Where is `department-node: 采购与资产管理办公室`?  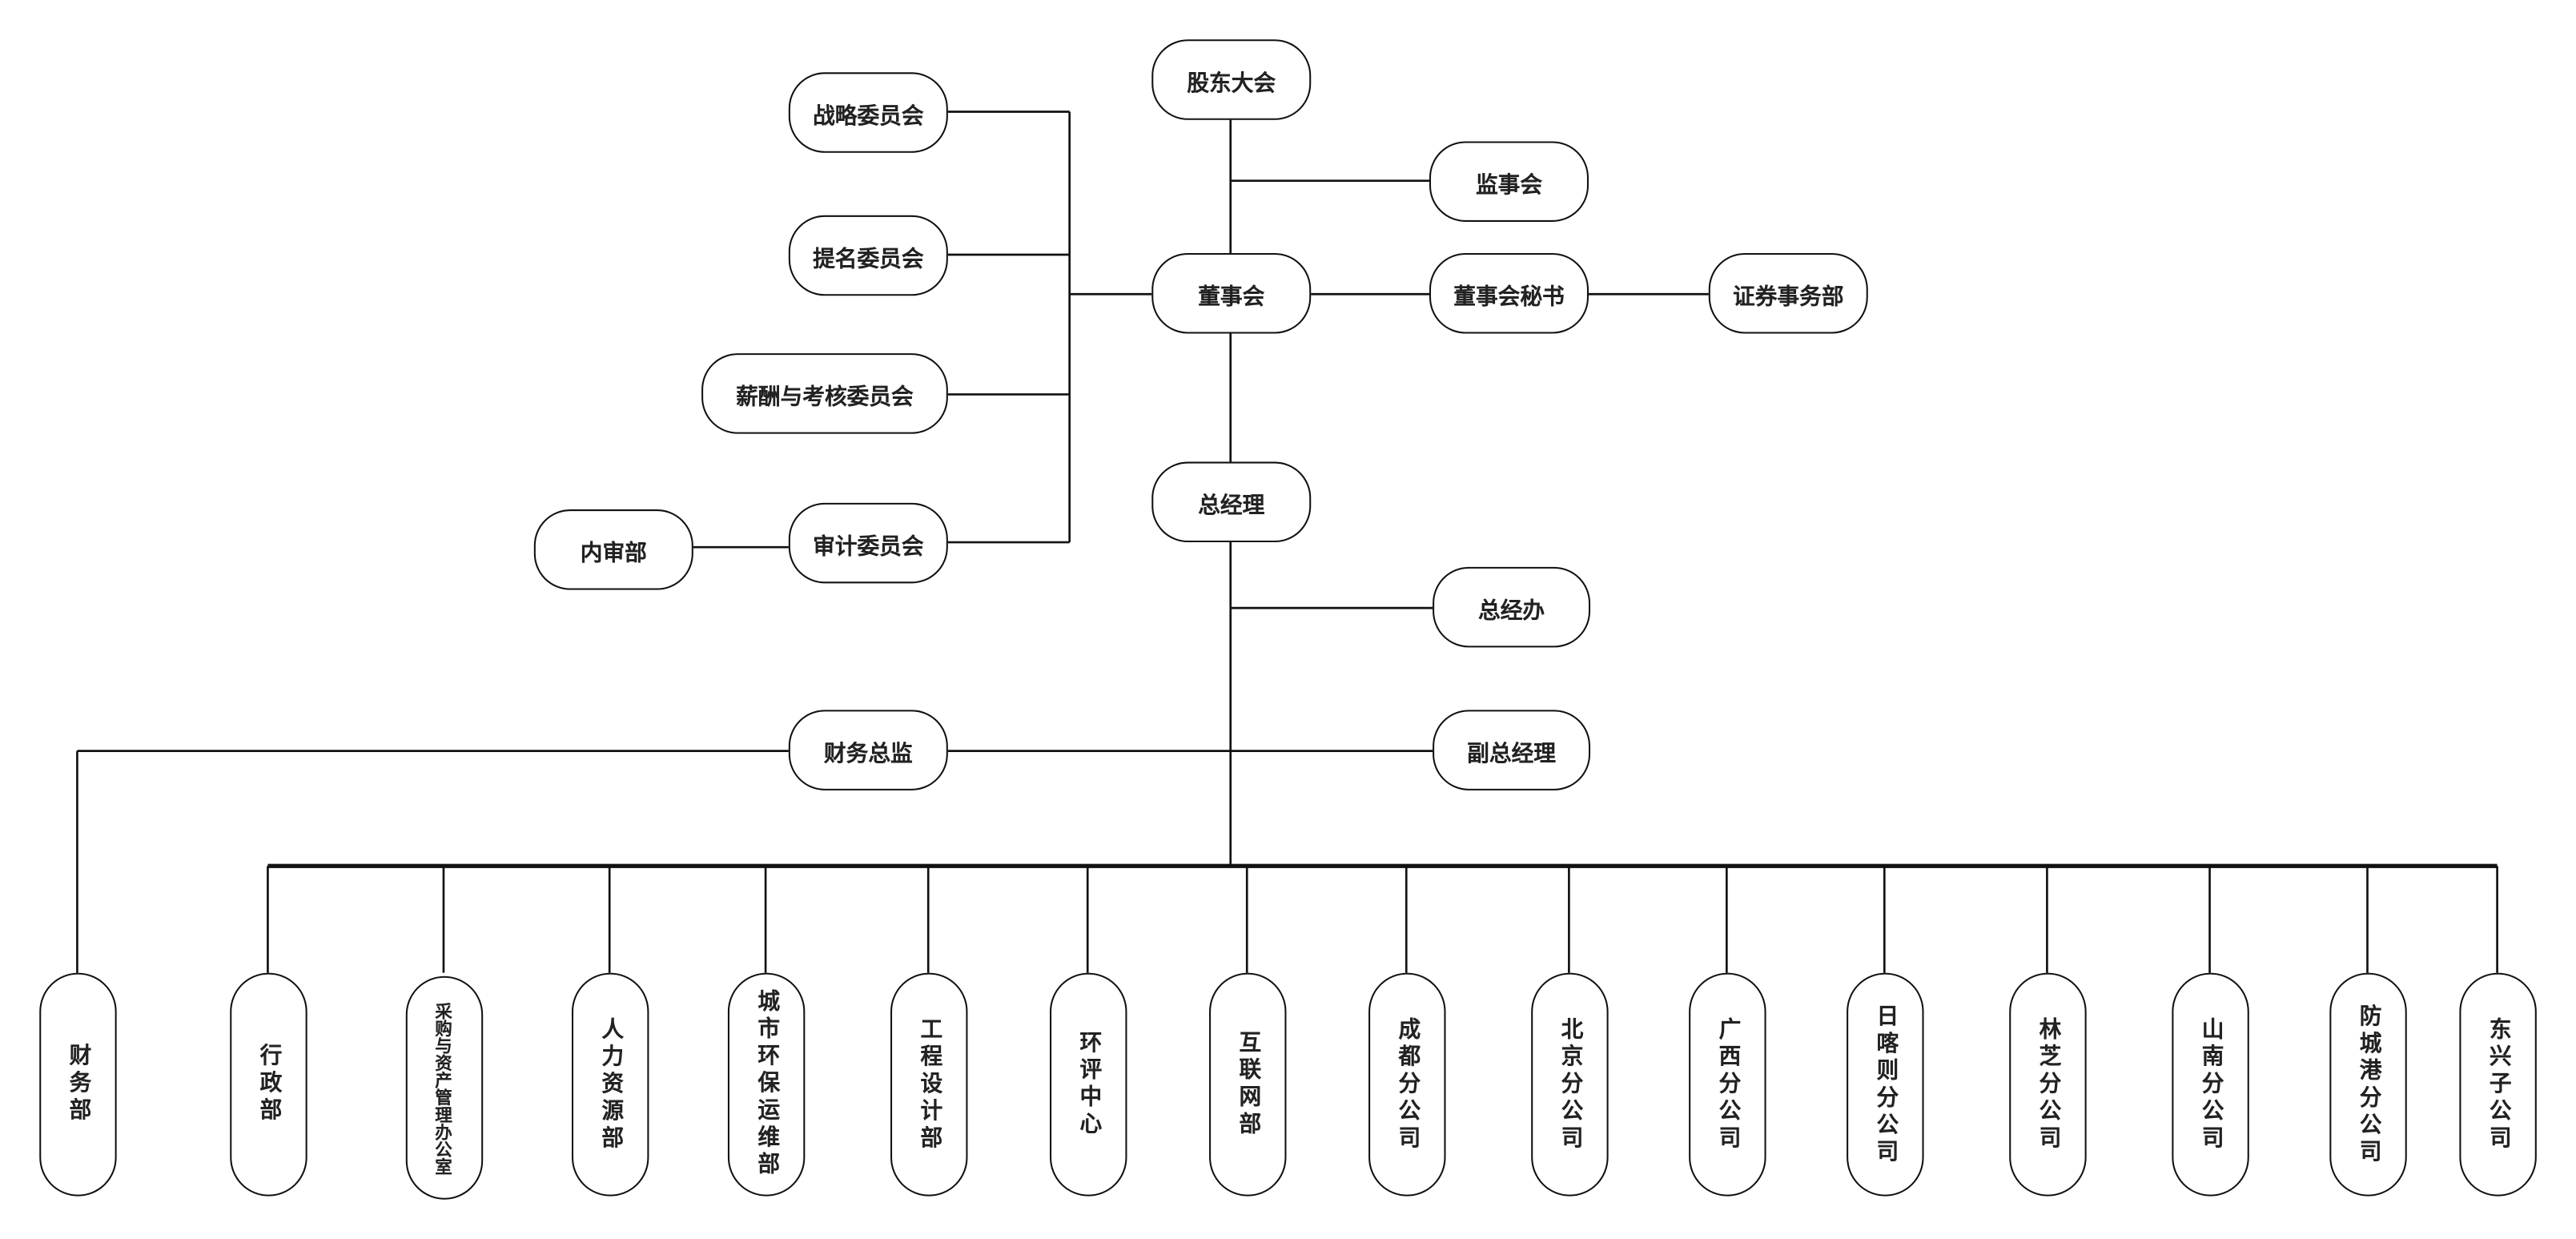 department-node: 采购与资产管理办公室 is located at coordinates (443, 1088).